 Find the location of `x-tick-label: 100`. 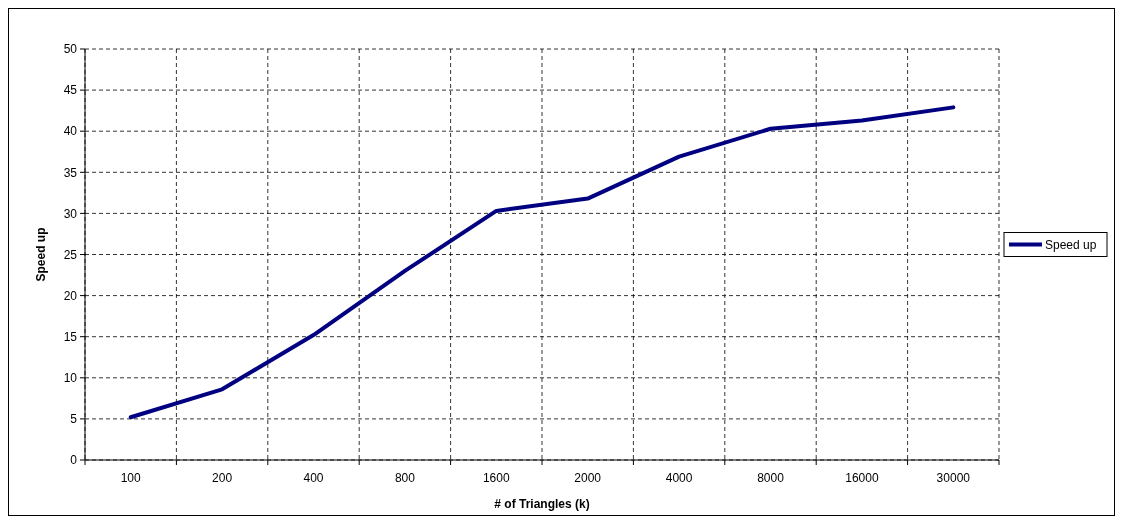

x-tick-label: 100 is located at coordinates (131, 478).